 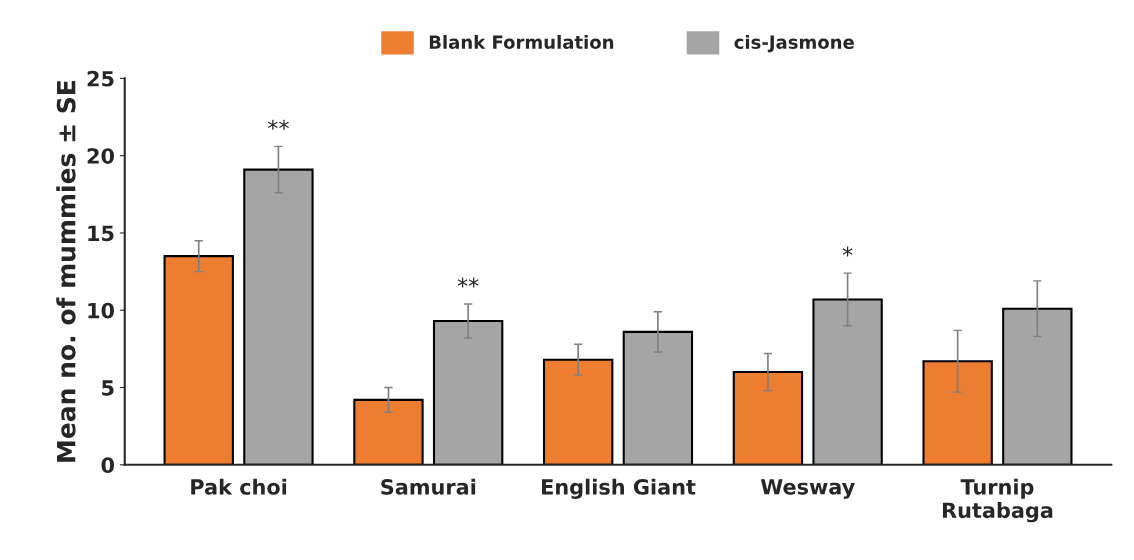 What do you see at coordinates (100, 78) in the screenshot?
I see `y-tick-label: 25` at bounding box center [100, 78].